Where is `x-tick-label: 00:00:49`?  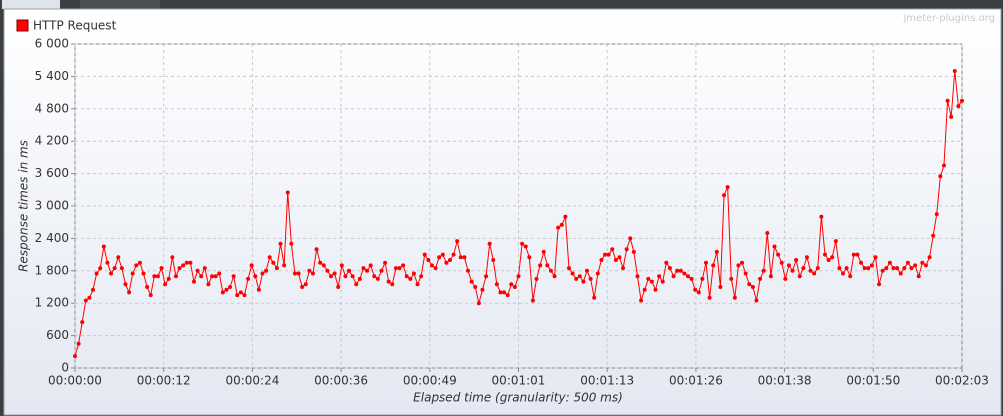
x-tick-label: 00:00:49 is located at coordinates (430, 381).